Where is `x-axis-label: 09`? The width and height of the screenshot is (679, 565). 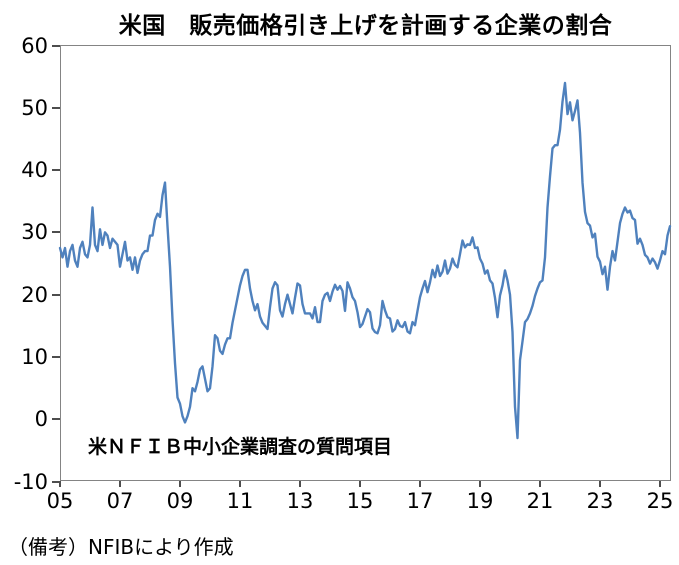
x-axis-label: 09 is located at coordinates (180, 501).